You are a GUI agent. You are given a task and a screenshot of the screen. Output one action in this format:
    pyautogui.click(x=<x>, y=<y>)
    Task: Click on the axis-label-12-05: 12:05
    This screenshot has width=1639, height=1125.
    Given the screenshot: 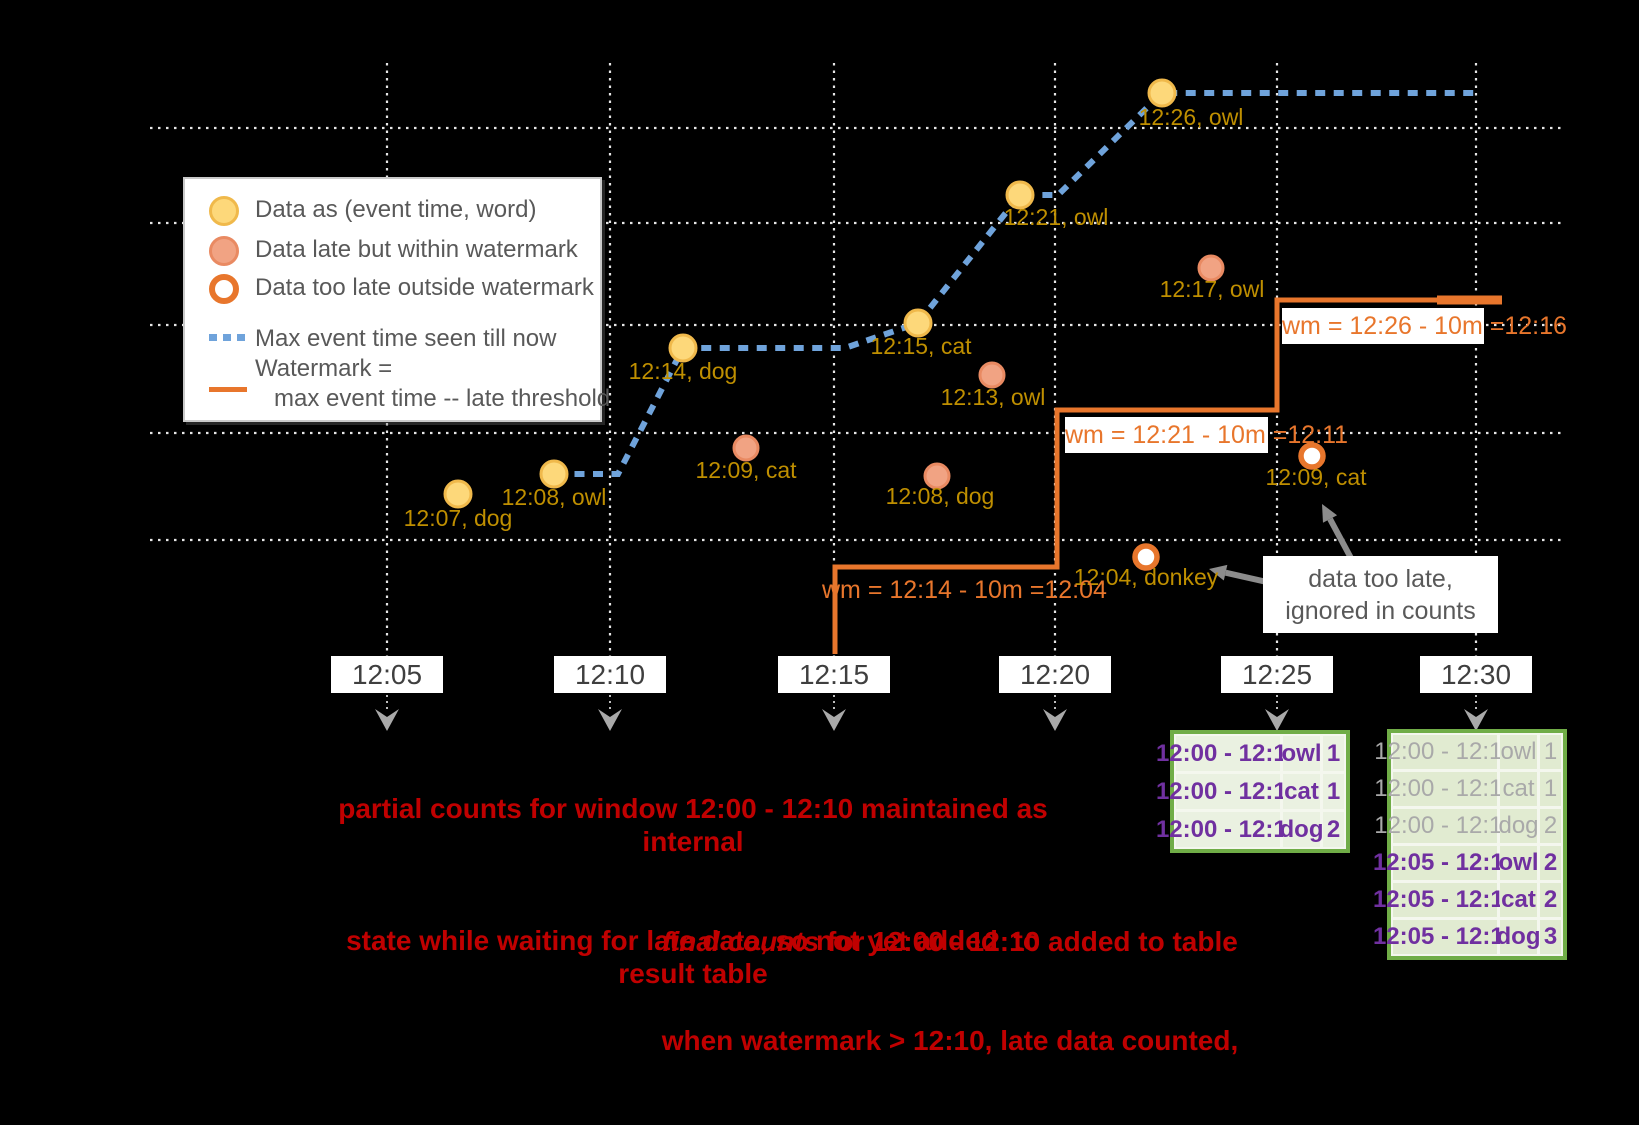 What is the action you would take?
    pyautogui.click(x=387, y=674)
    